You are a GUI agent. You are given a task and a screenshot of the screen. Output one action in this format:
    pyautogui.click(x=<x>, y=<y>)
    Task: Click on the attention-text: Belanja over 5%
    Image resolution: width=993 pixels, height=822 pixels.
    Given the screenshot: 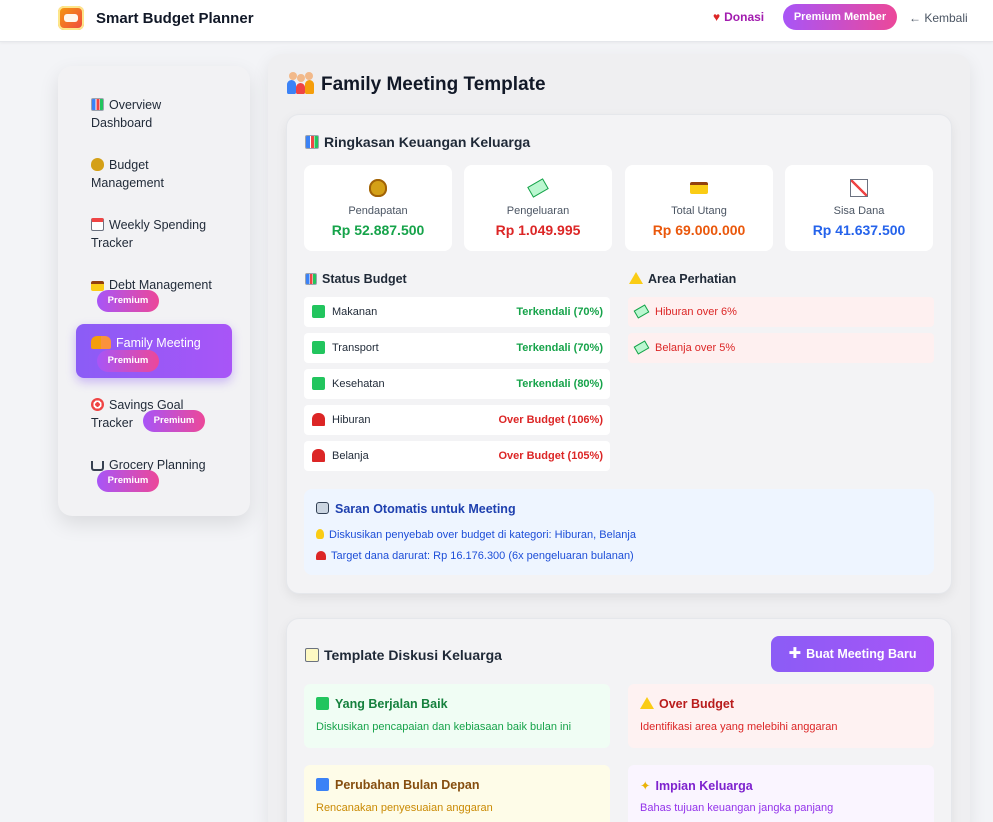 What is the action you would take?
    pyautogui.click(x=695, y=348)
    